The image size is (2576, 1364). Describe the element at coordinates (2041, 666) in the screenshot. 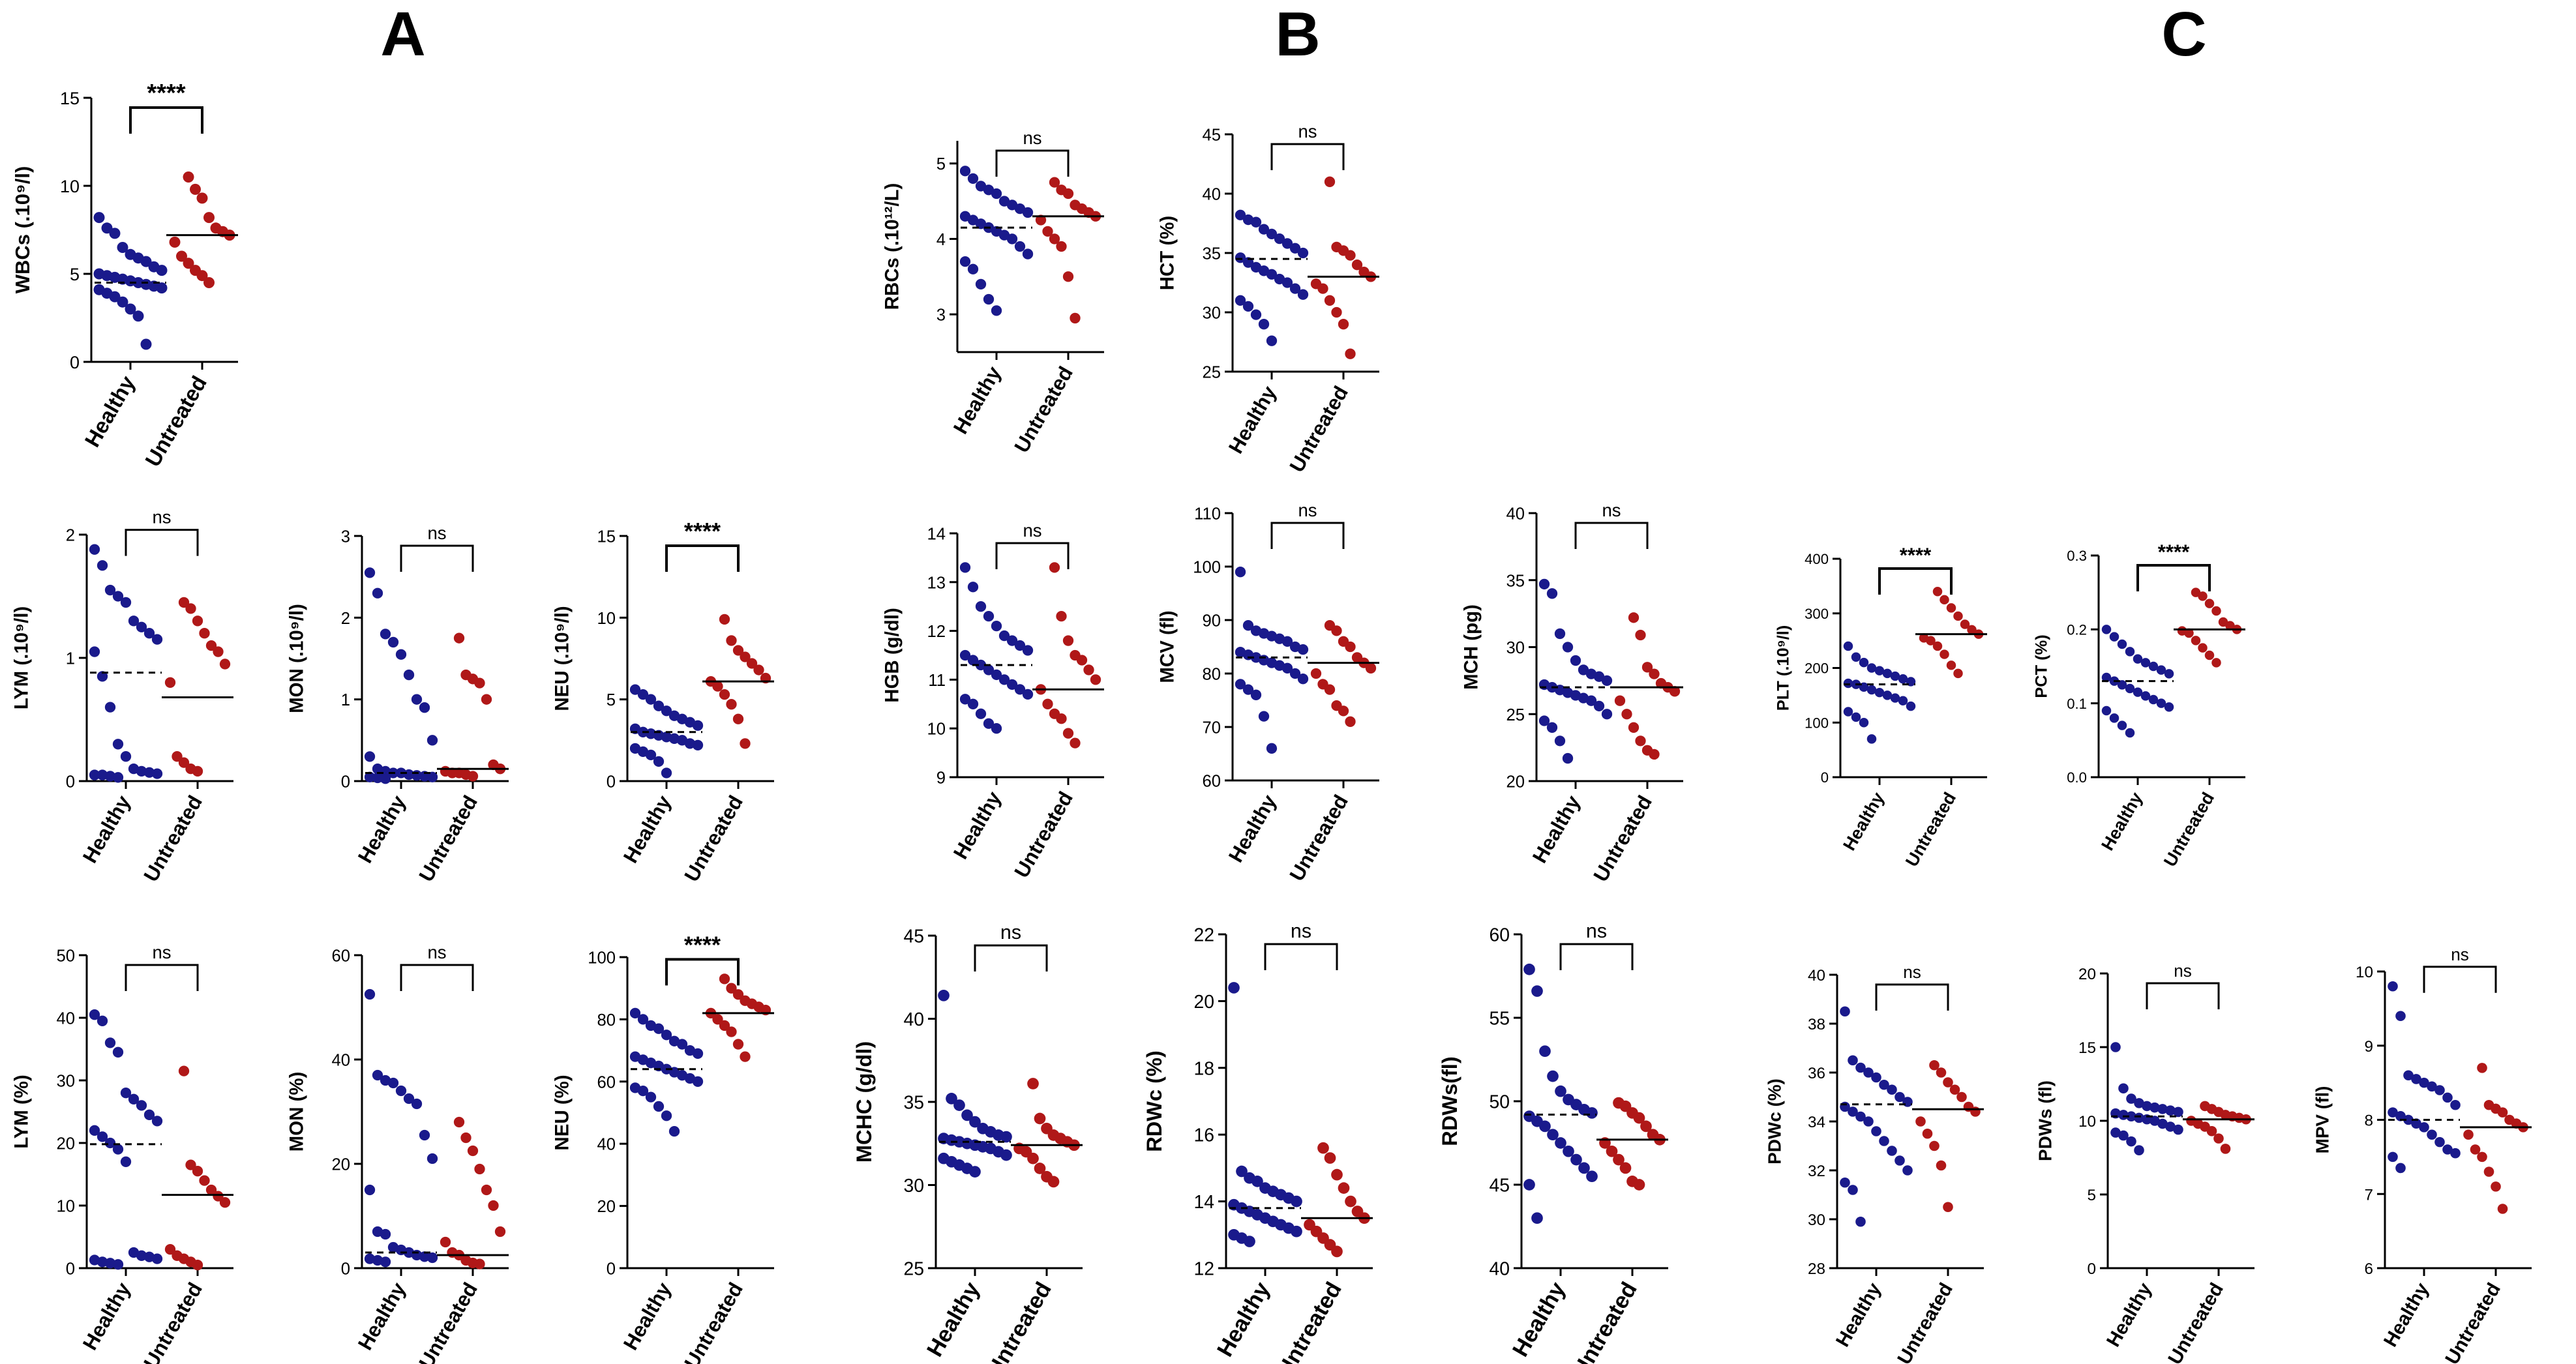

I see `y-axis-title: PCT (%)` at that location.